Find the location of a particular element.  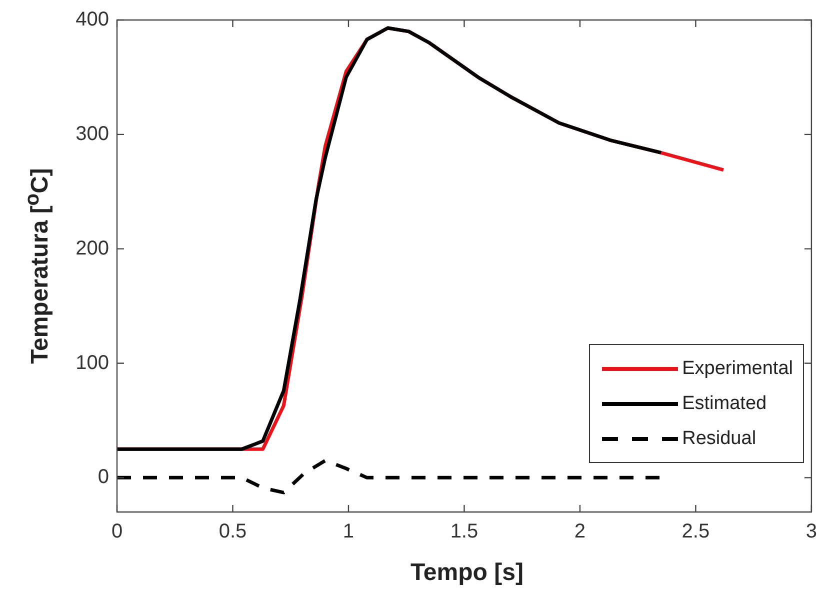

x-tick-label: 0.5 is located at coordinates (232, 531).